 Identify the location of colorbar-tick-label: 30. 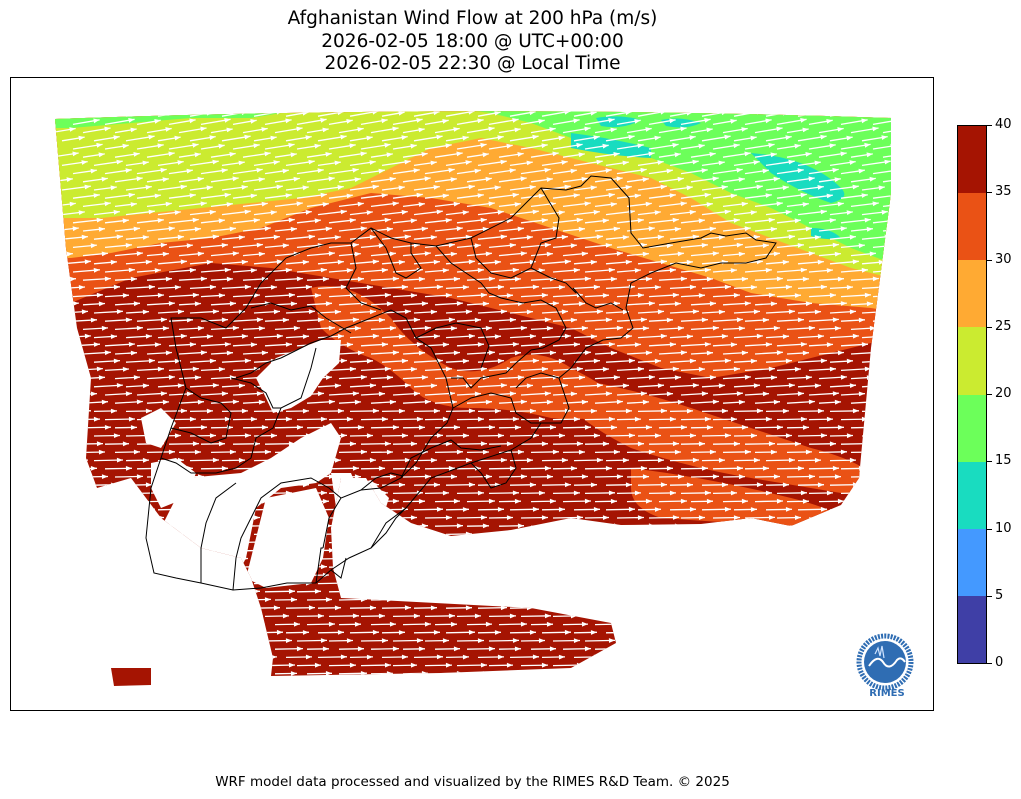
(1003, 259).